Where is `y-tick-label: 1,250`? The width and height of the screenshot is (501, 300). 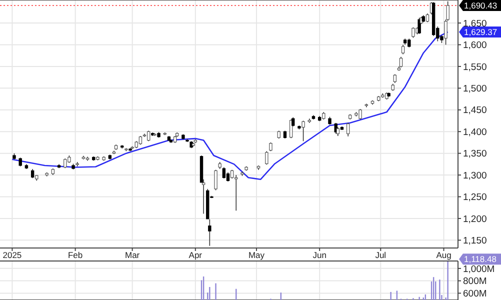 y-tick-label: 1,250 is located at coordinates (475, 198).